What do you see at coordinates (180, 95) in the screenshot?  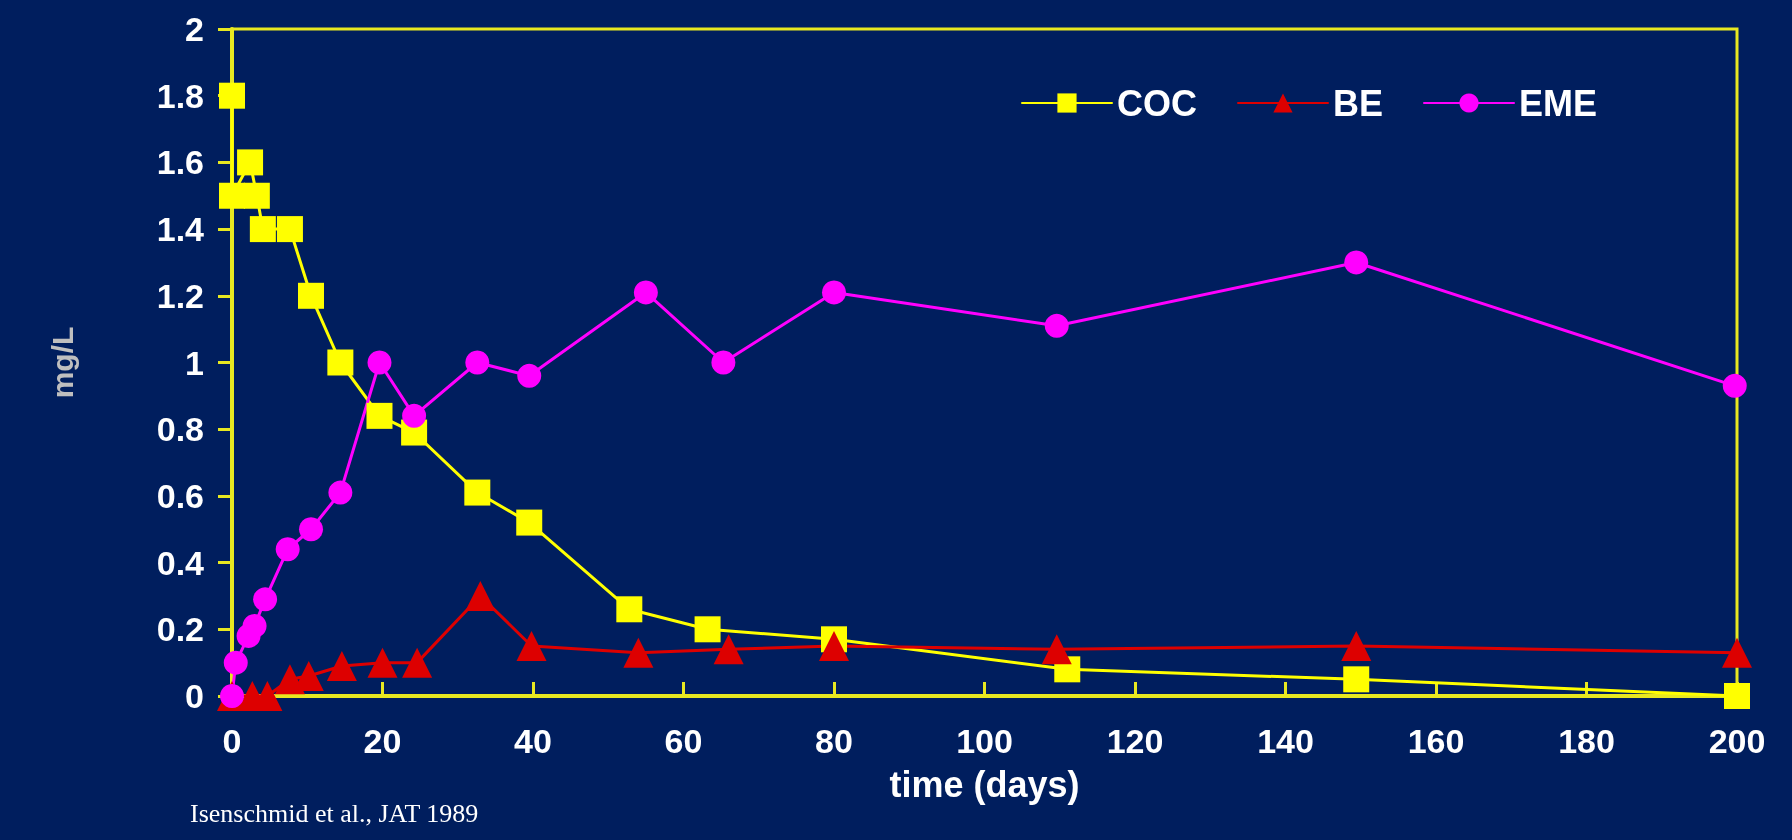 I see `y-tick-label: 1.8` at bounding box center [180, 95].